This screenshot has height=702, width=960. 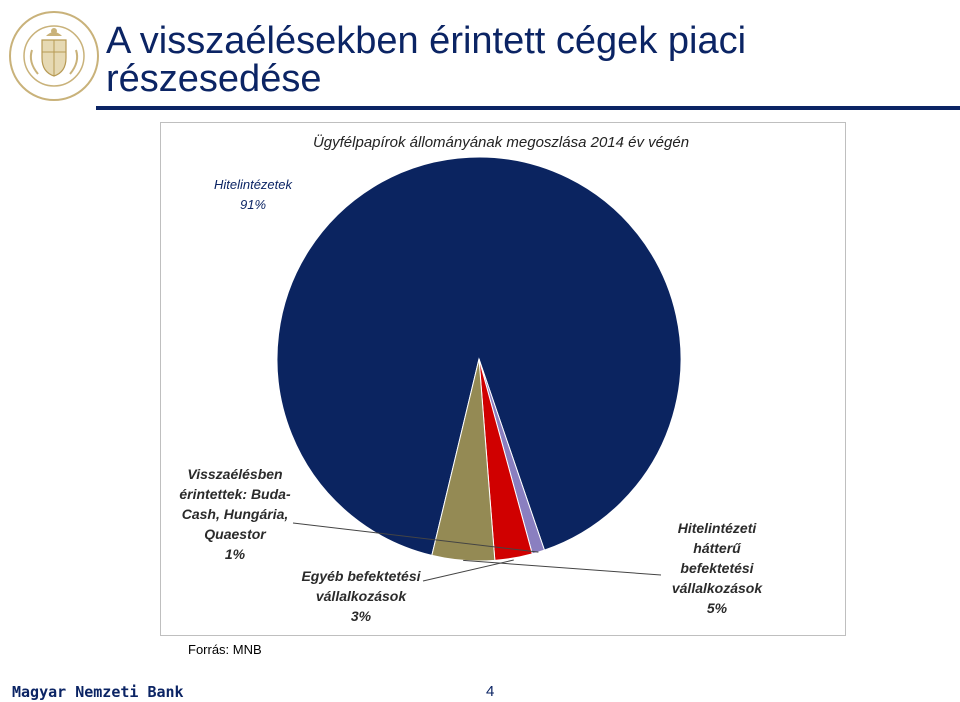 What do you see at coordinates (490, 691) in the screenshot?
I see `page-number: 4` at bounding box center [490, 691].